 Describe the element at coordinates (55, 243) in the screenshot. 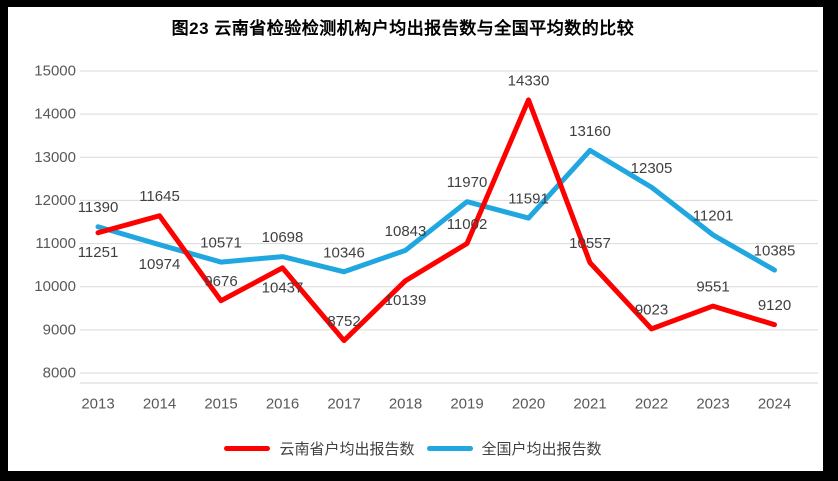

I see `y-tick-label: 11000` at that location.